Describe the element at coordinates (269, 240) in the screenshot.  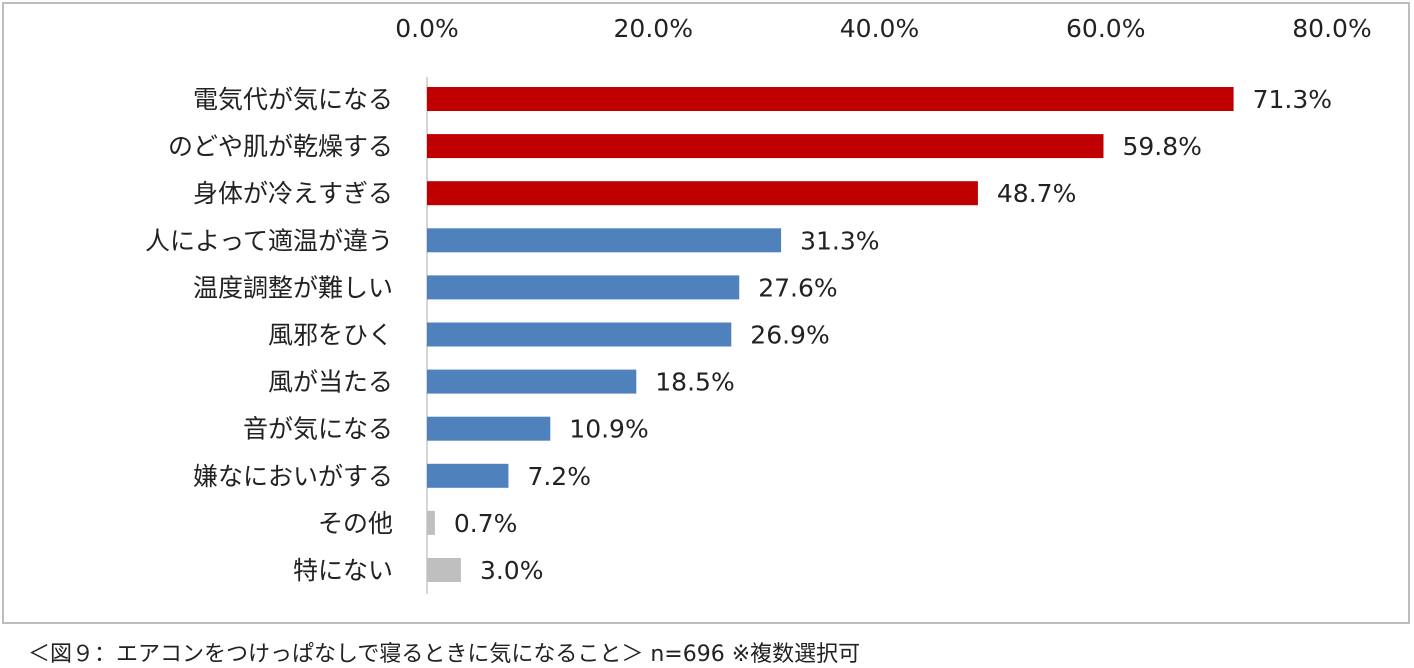
I see `category-label: 人によって適温が違う` at that location.